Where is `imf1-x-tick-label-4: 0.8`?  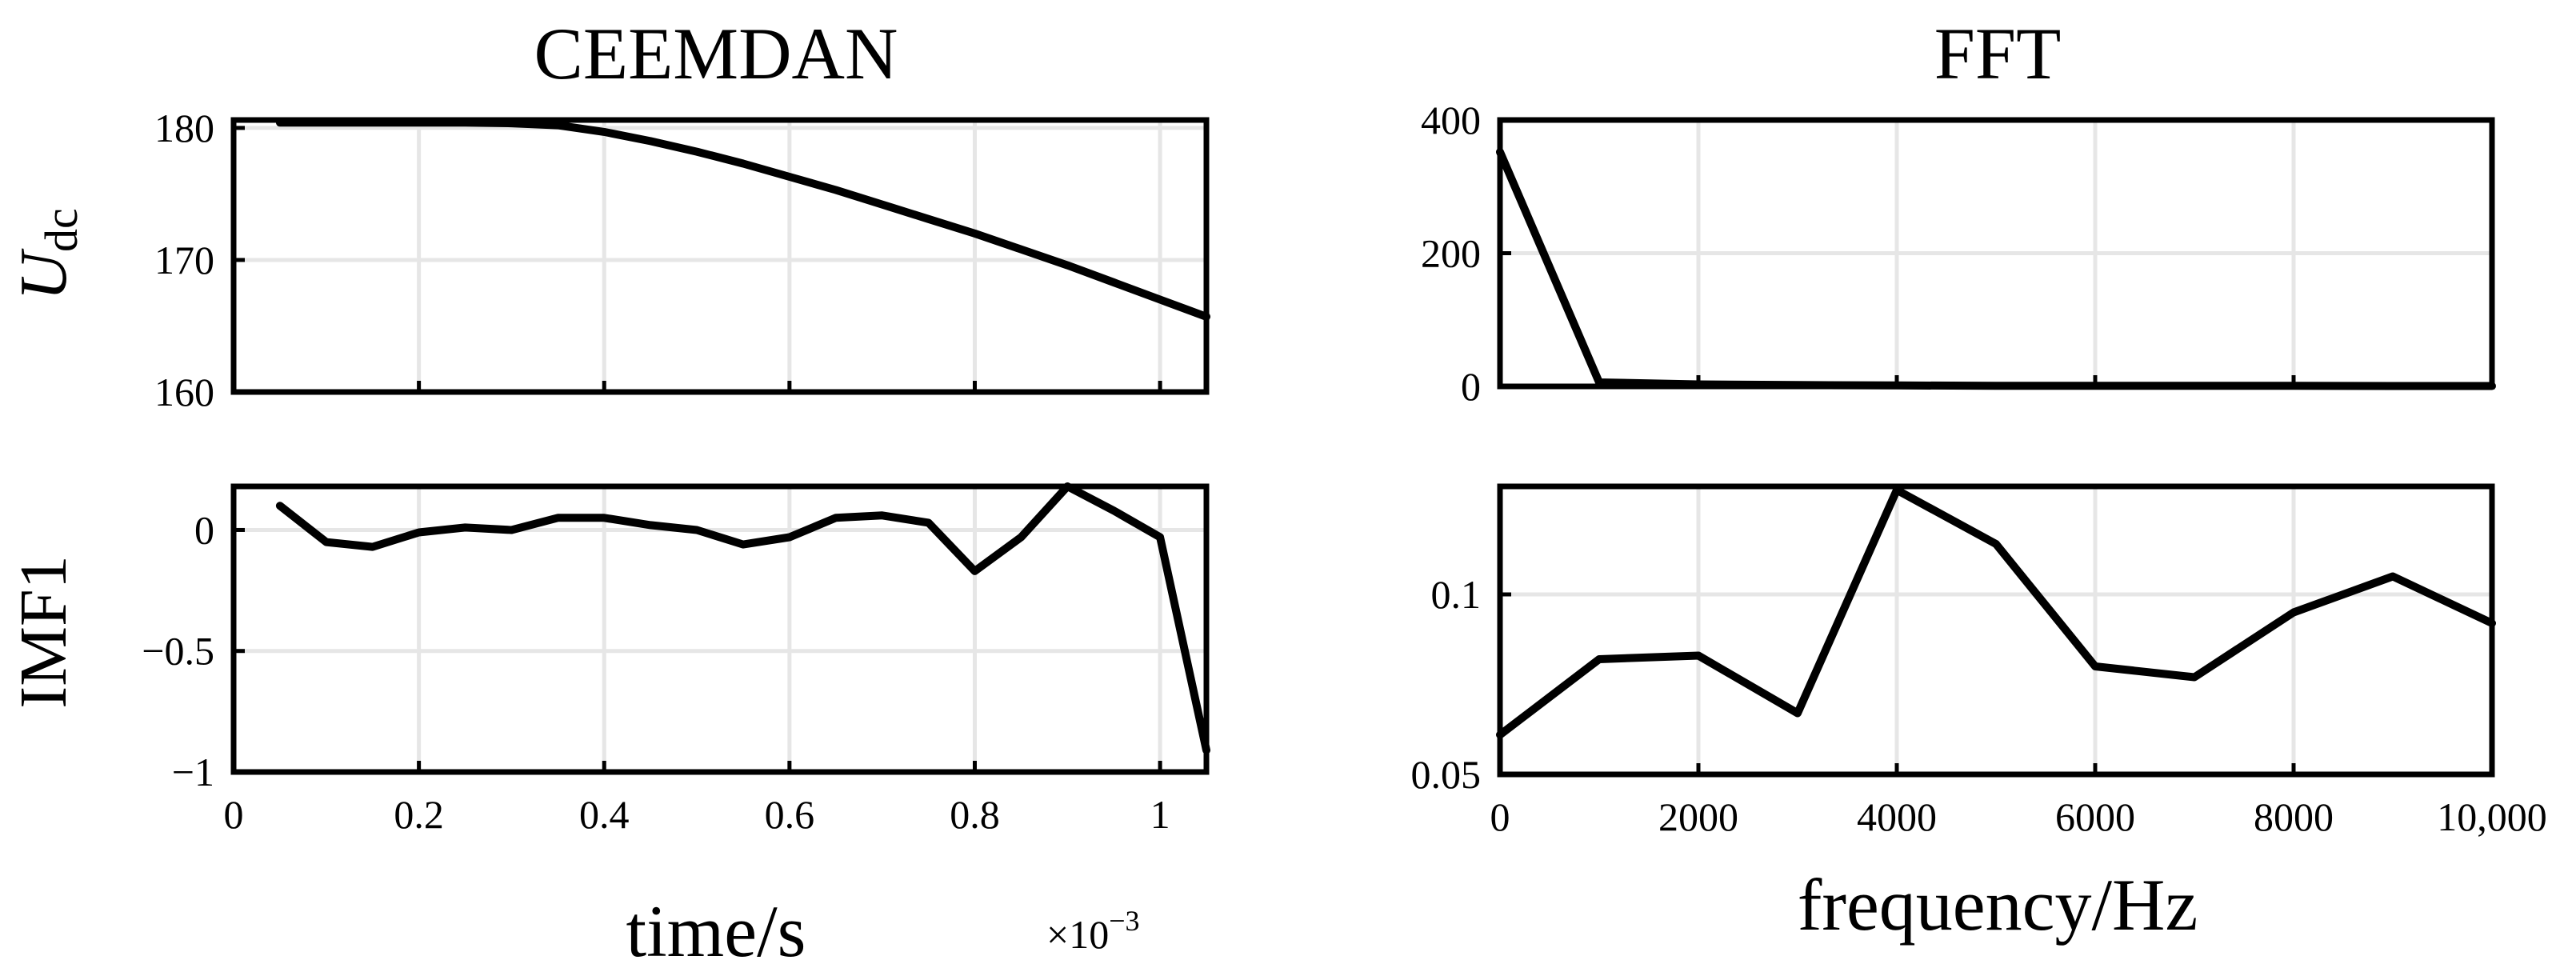 imf1-x-tick-label-4: 0.8 is located at coordinates (975, 814).